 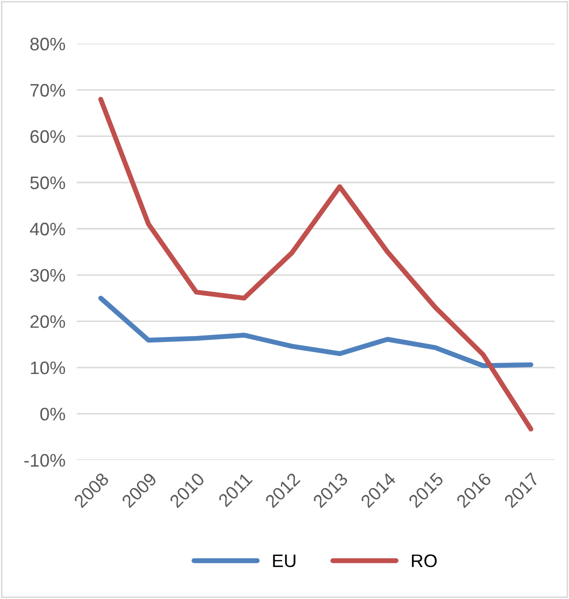 I want to click on y-tick-label: 20%, so click(x=48, y=321).